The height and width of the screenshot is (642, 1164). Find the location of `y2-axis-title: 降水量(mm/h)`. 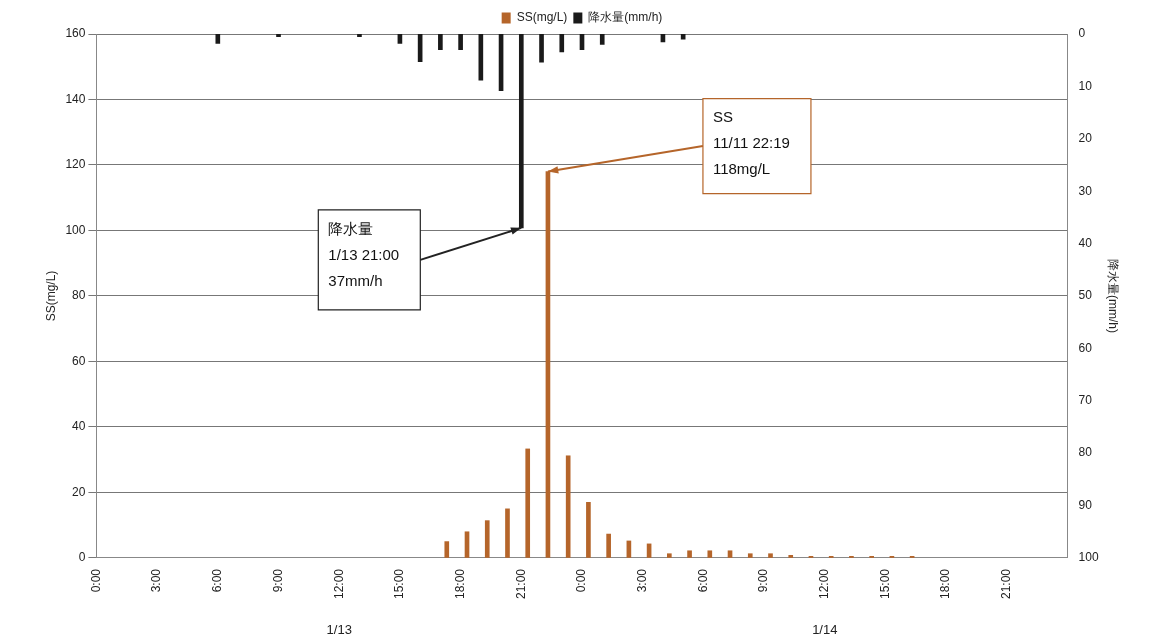

y2-axis-title: 降水量(mm/h) is located at coordinates (1113, 295).